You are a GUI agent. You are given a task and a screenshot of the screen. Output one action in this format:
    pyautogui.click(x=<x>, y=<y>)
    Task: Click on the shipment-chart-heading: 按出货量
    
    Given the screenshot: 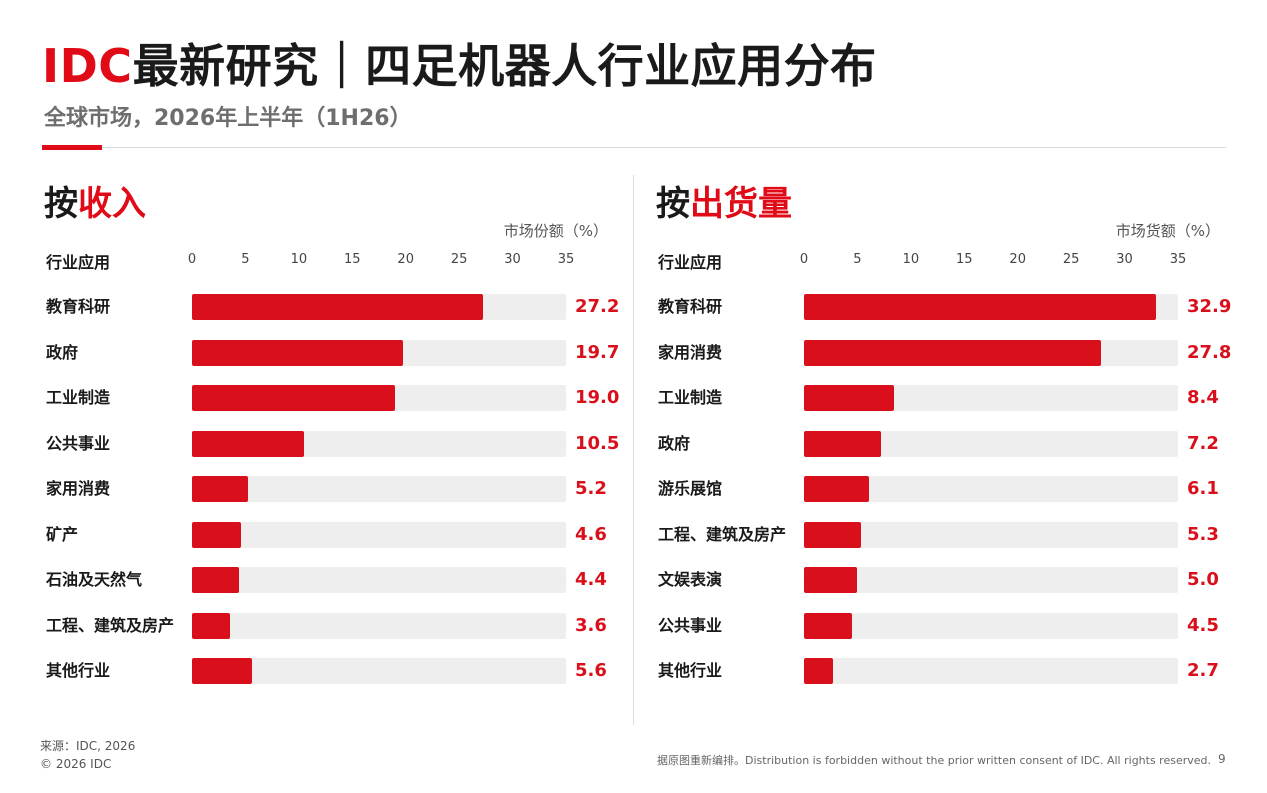 What is the action you would take?
    pyautogui.click(x=724, y=200)
    